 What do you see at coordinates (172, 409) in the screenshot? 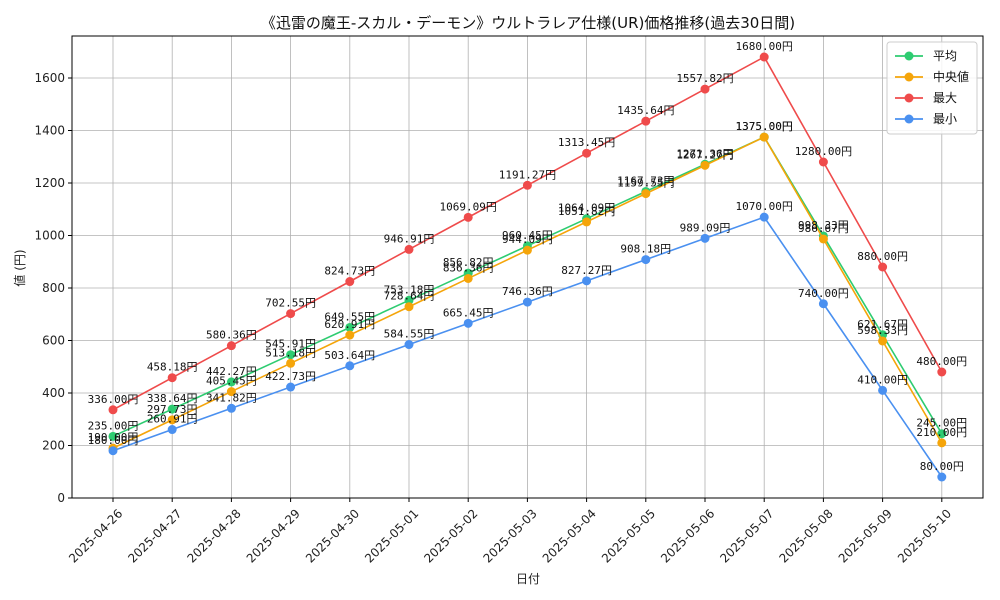
I see `data-label: 297.73円` at bounding box center [172, 409].